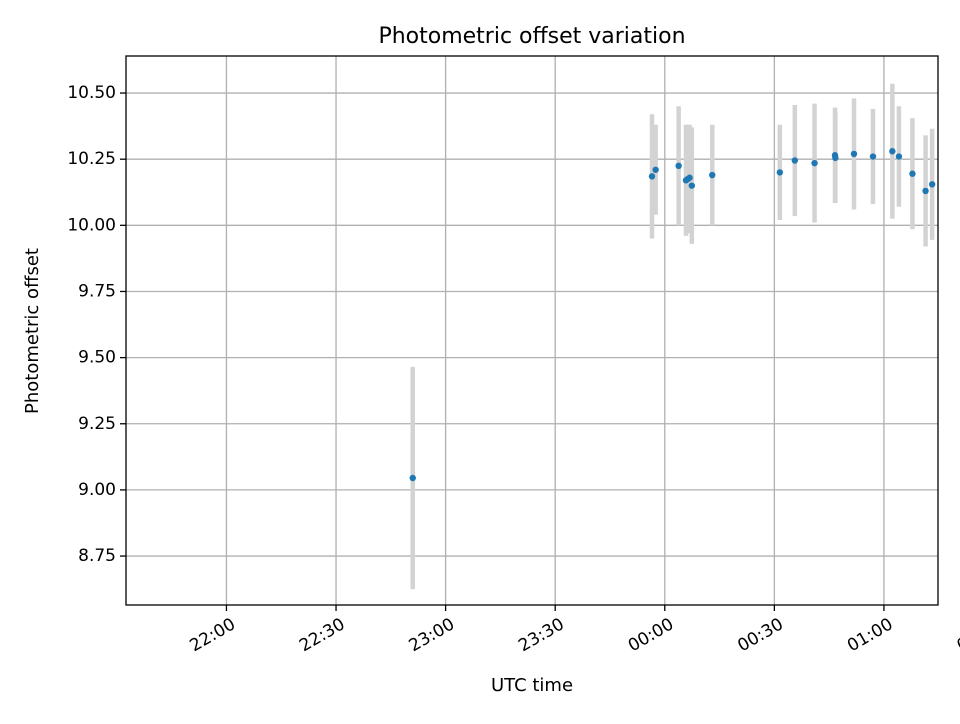 Image resolution: width=960 pixels, height=724 pixels. What do you see at coordinates (432, 635) in the screenshot?
I see `x-tick-label: 23:00` at bounding box center [432, 635].